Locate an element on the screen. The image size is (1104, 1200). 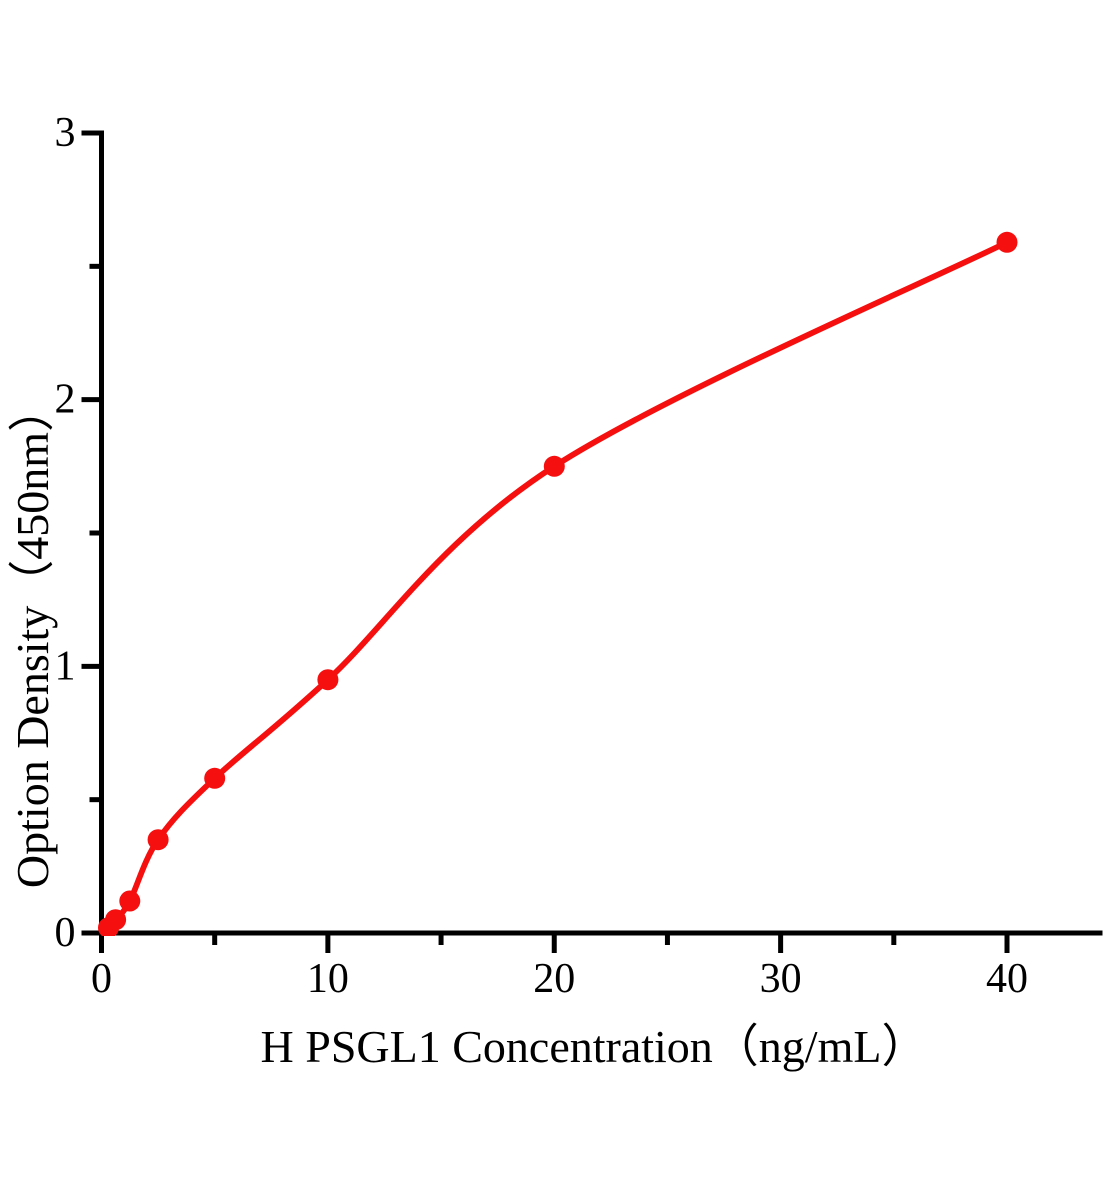
y-tick-label: 0 is located at coordinates (65, 933).